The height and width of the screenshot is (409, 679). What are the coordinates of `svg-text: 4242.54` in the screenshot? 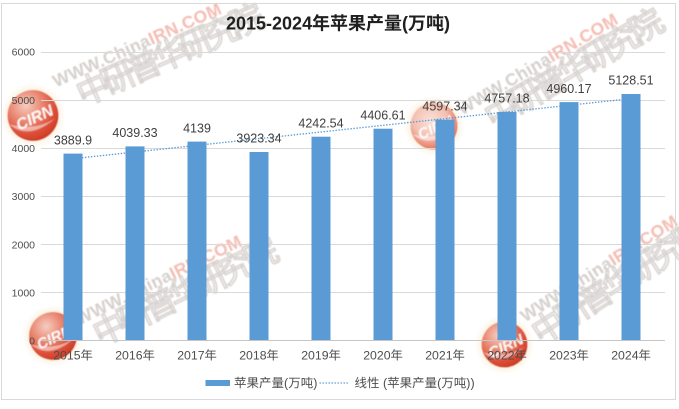 It's located at (320, 123).